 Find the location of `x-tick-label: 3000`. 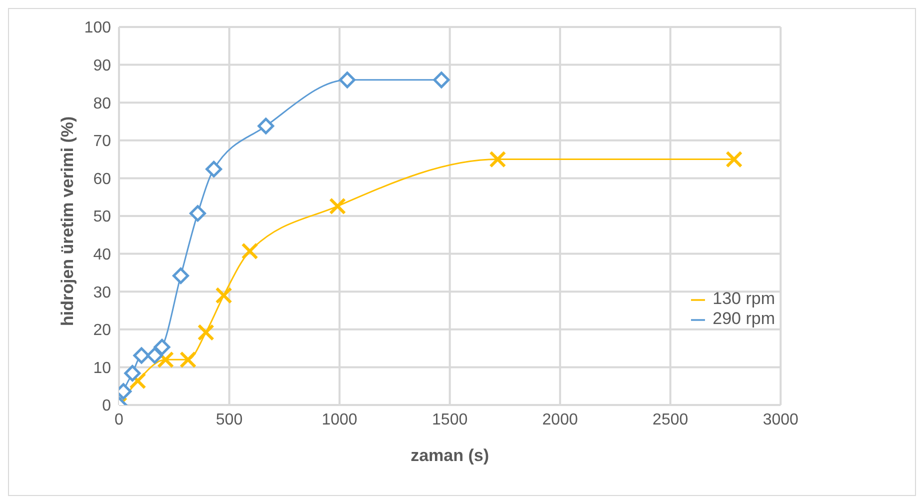

x-tick-label: 3000 is located at coordinates (780, 419).